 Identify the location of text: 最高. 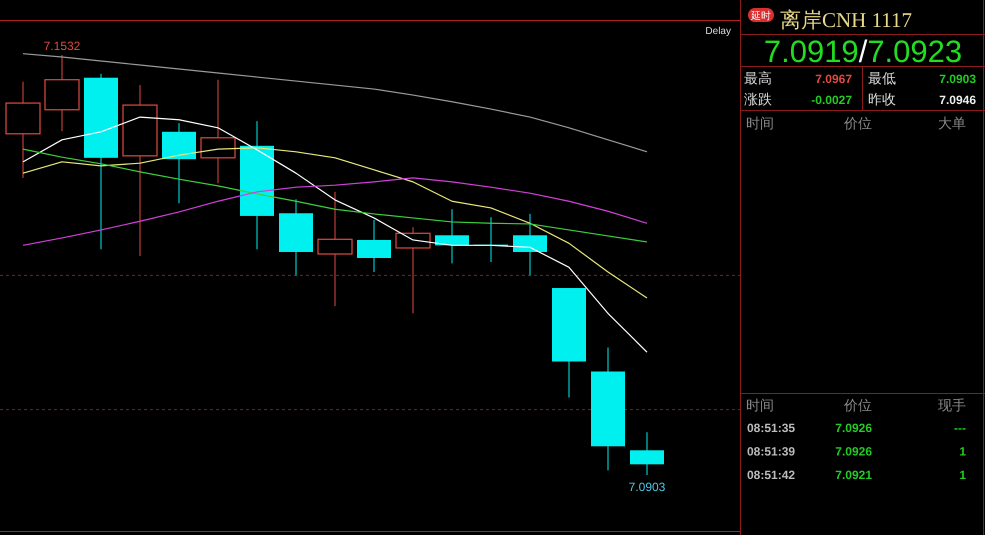
(758, 78).